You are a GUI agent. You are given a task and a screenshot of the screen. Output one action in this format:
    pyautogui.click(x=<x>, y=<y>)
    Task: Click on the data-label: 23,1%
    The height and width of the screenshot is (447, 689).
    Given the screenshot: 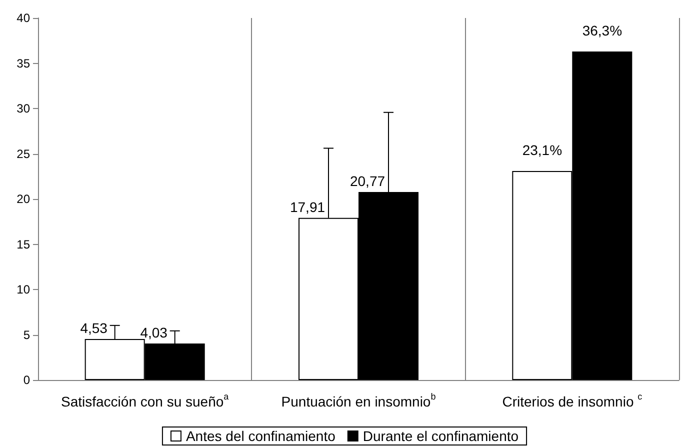 What is the action you would take?
    pyautogui.click(x=542, y=150)
    